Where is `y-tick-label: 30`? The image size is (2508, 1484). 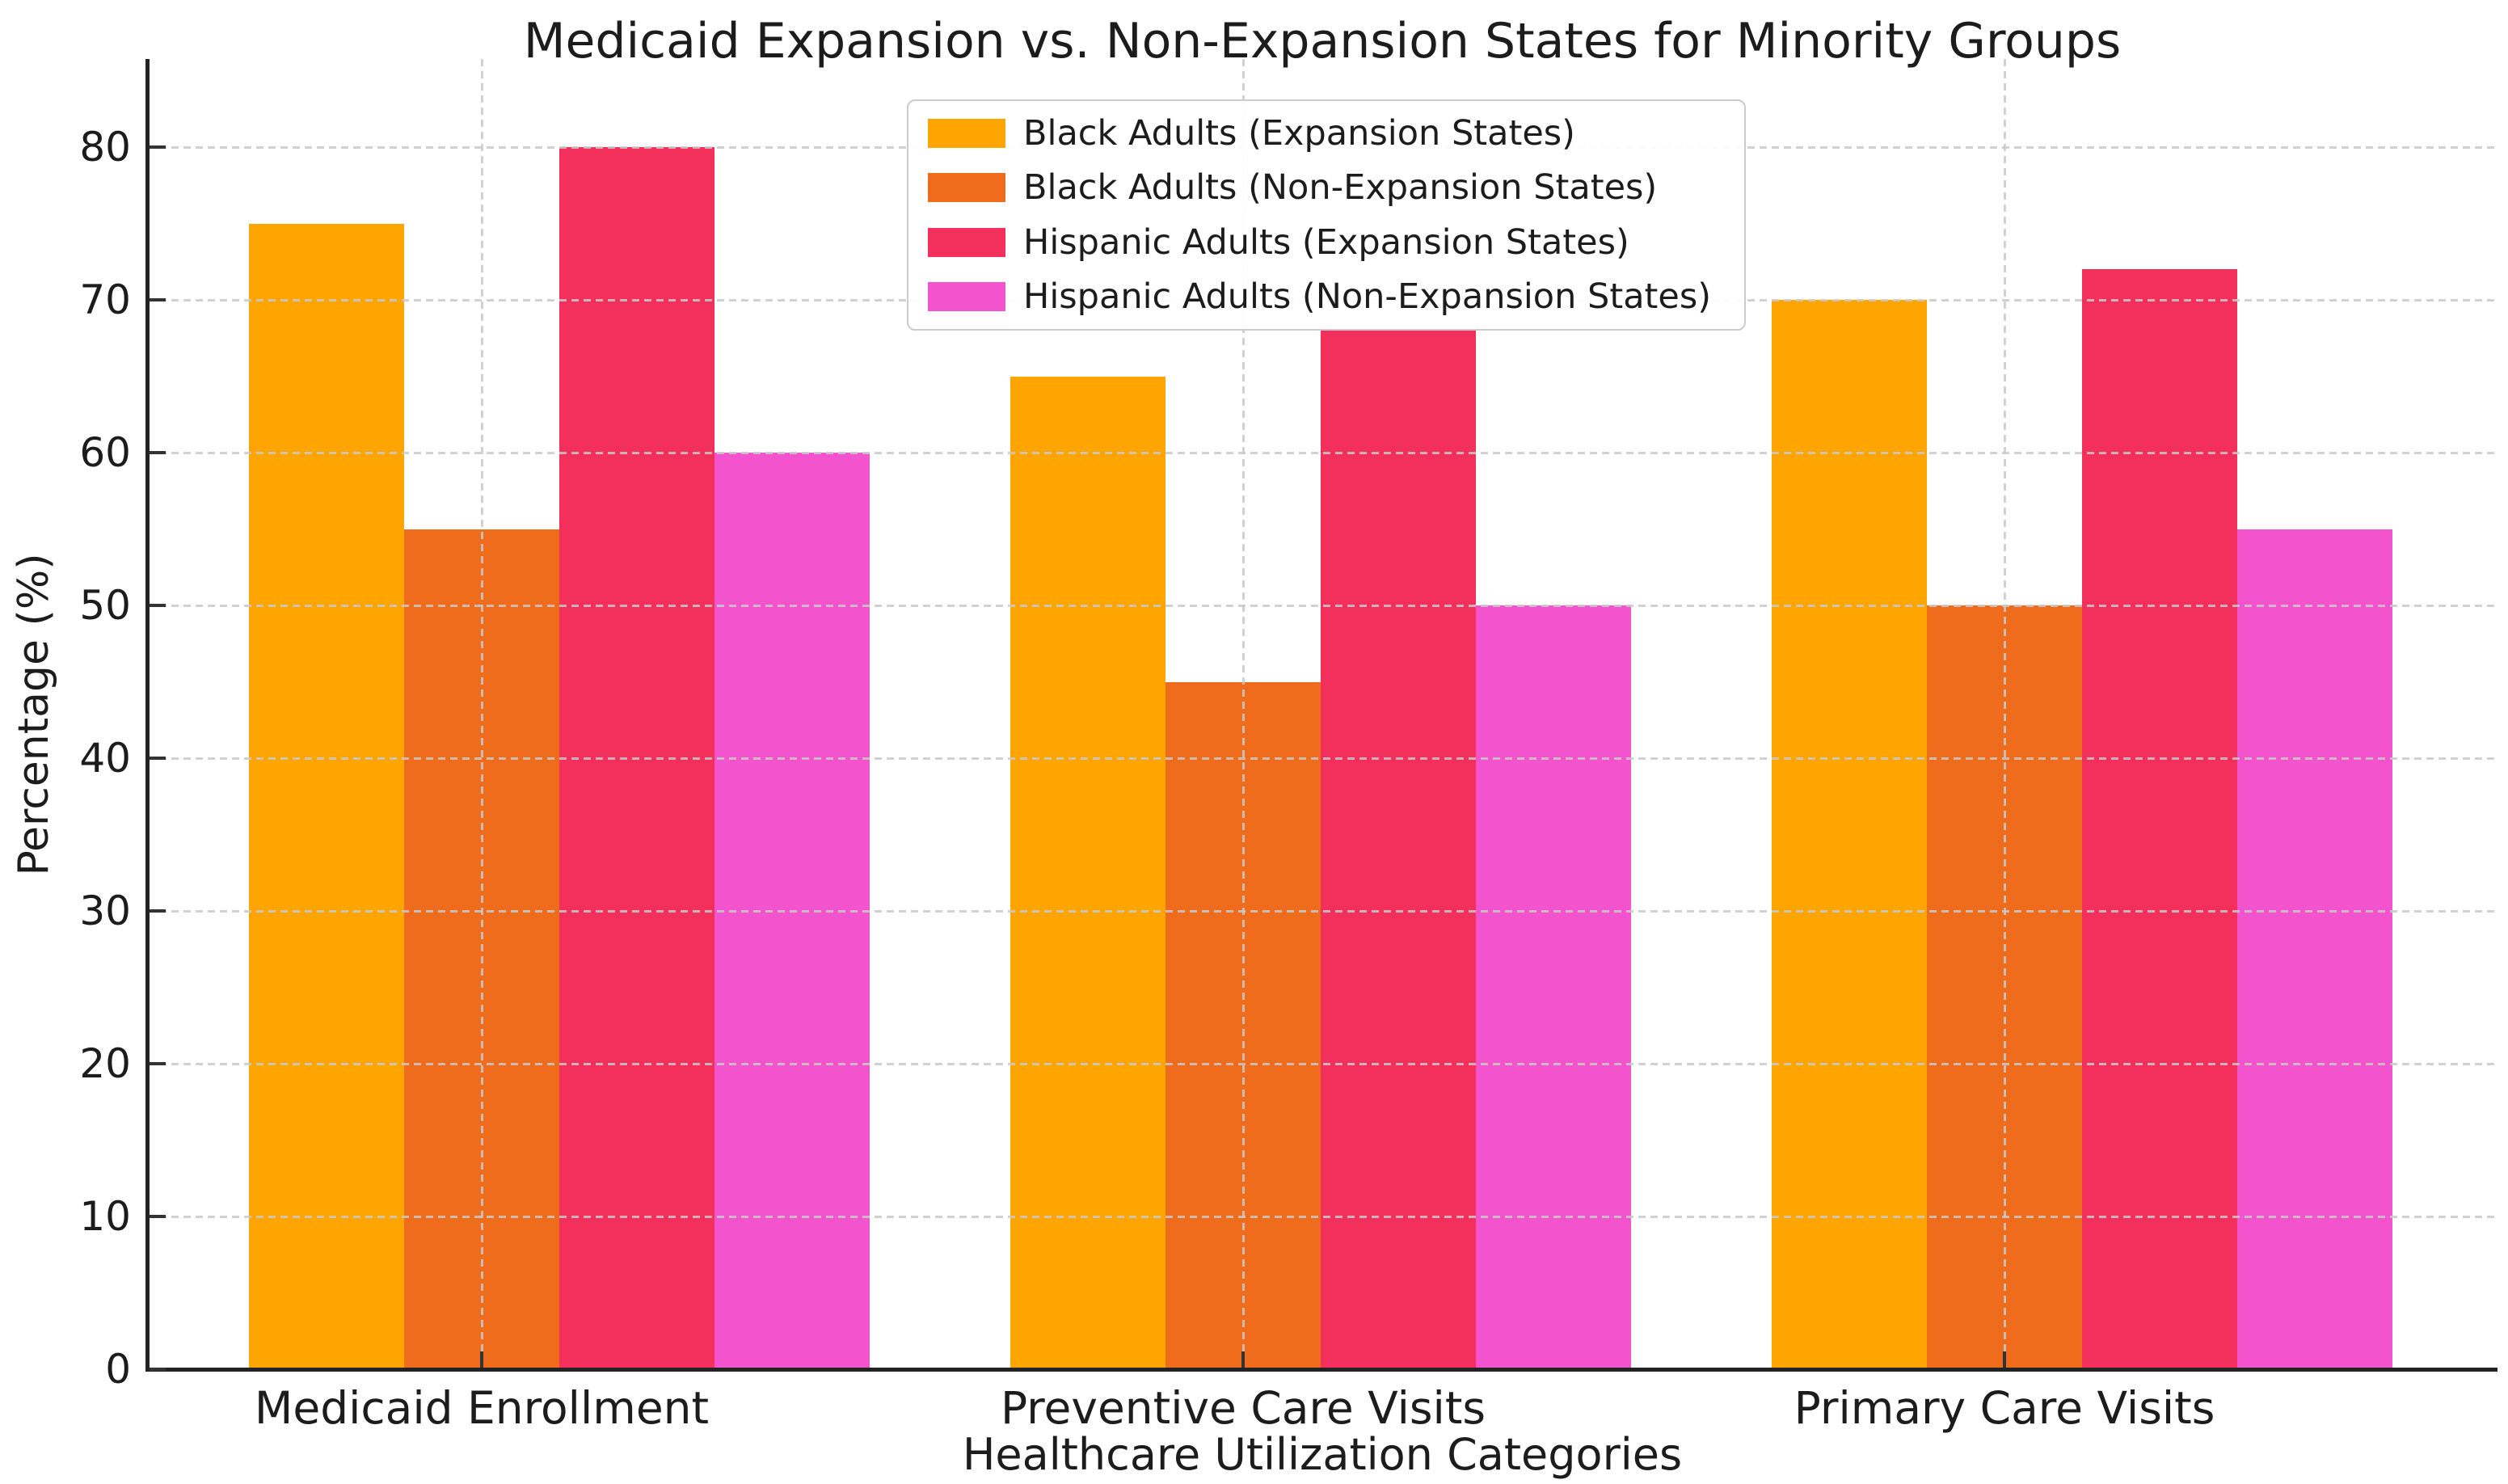 y-tick-label: 30 is located at coordinates (105, 910).